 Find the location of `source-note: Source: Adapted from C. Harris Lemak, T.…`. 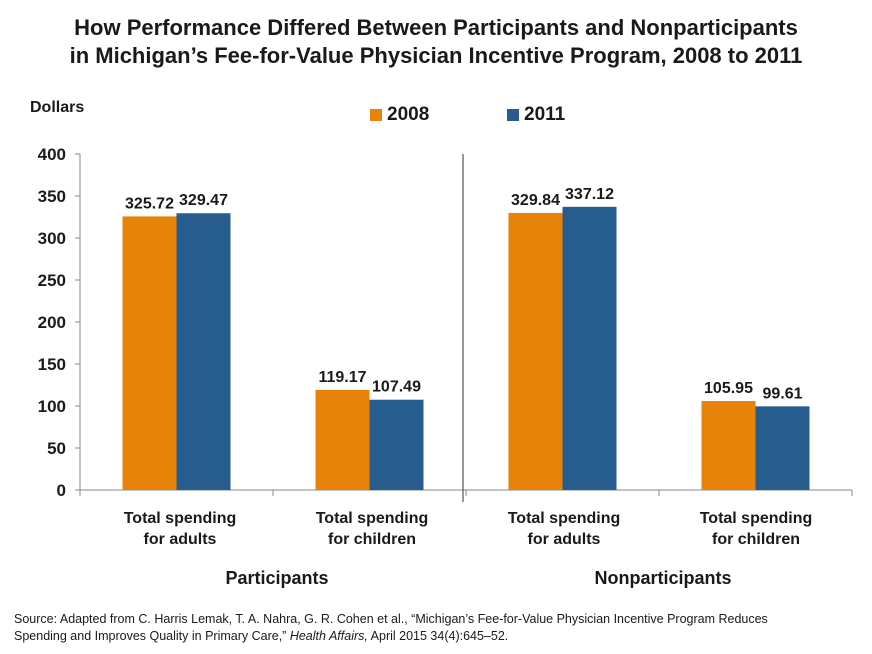

source-note: Source: Adapted from C. Harris Lemak, T.… is located at coordinates (439, 628).